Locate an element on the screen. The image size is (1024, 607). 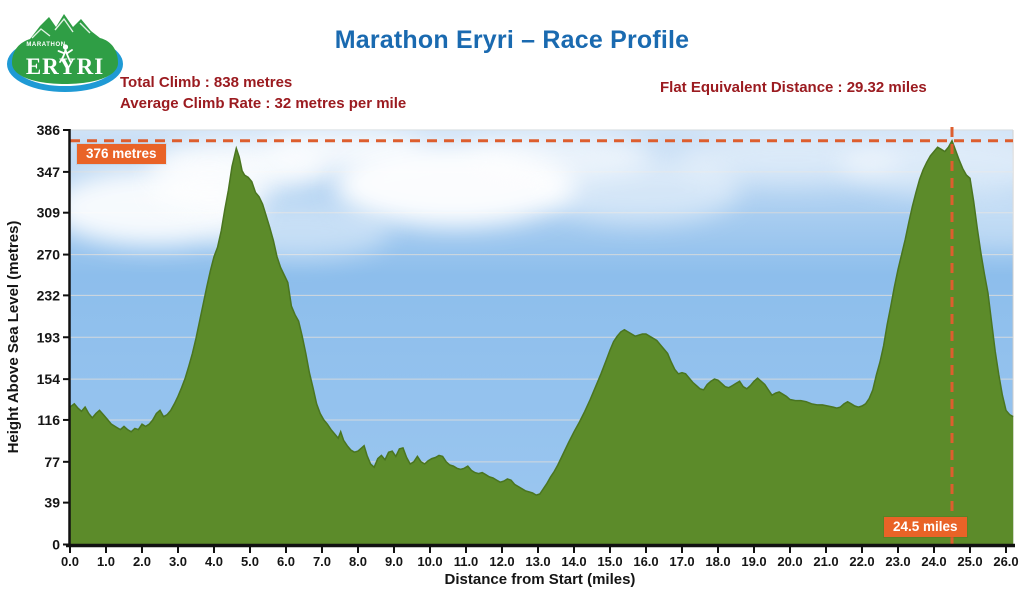
page-title: Marathon Eryri – Race Profile is located at coordinates (512, 40).